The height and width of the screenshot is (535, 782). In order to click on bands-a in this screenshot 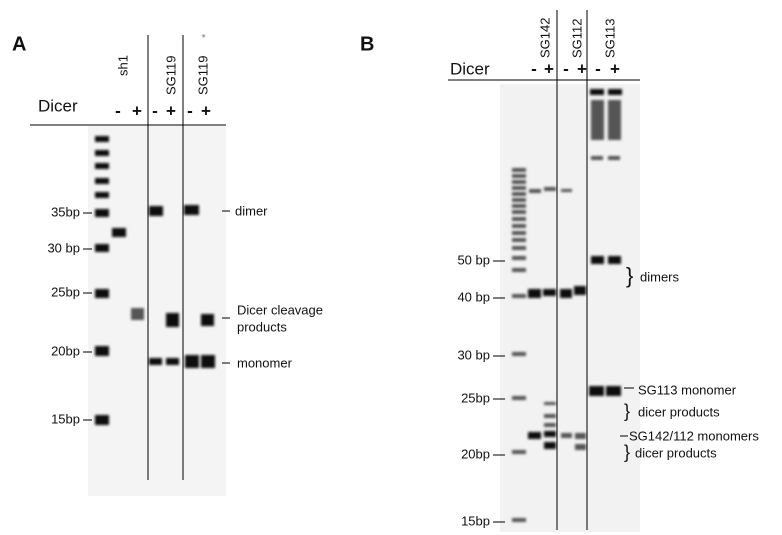, I will do `click(163, 286)`.